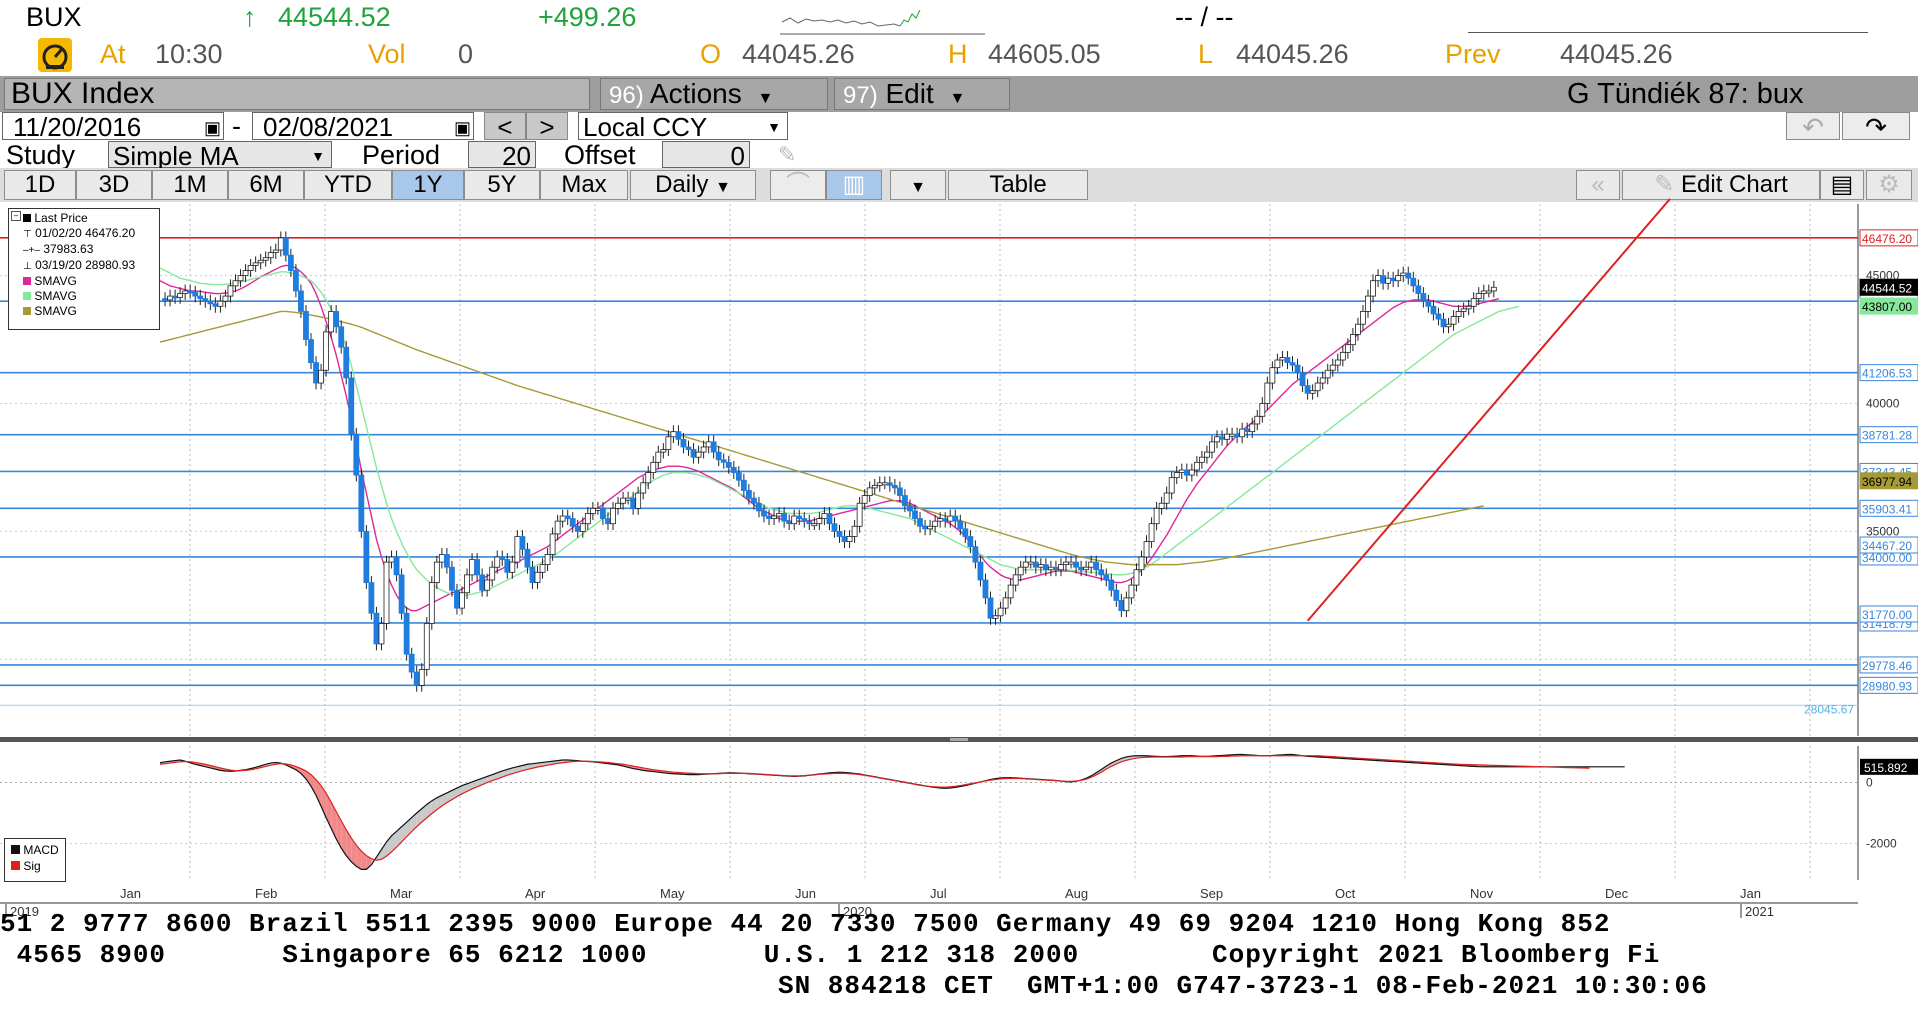  Describe the element at coordinates (502, 155) in the screenshot. I see `period-input: 20` at that location.